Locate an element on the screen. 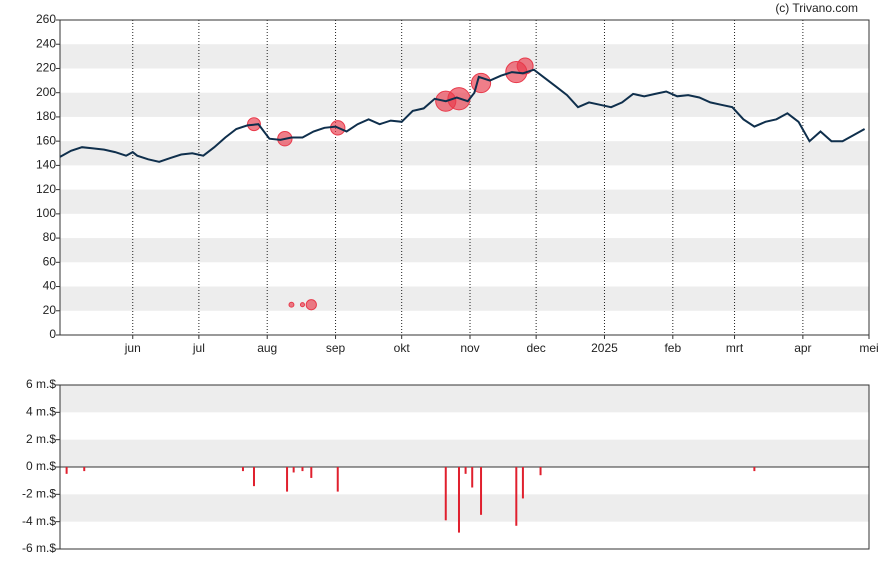 The image size is (888, 565). y-tick-label: 140 is located at coordinates (46, 165).